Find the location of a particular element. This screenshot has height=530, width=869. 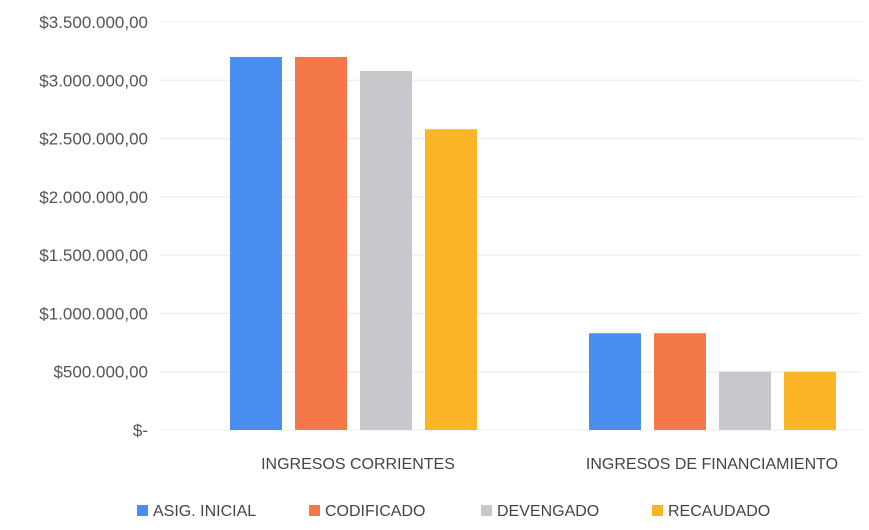

legend-label: ASIG. INICIAL is located at coordinates (204, 511).